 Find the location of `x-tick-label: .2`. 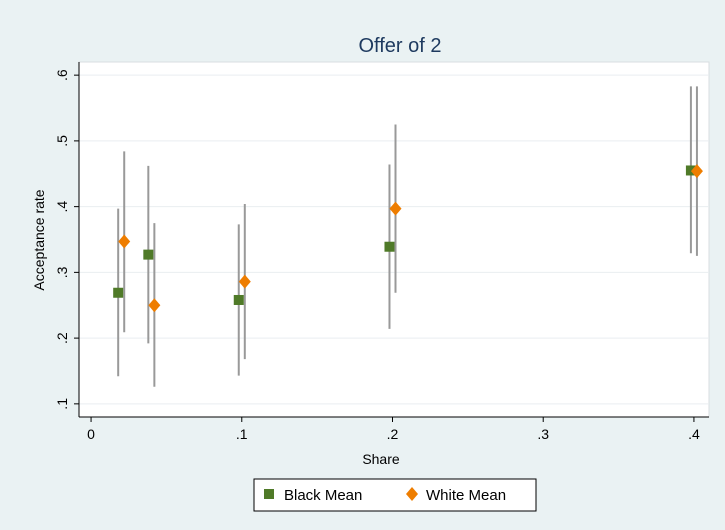

x-tick-label: .2 is located at coordinates (393, 434).